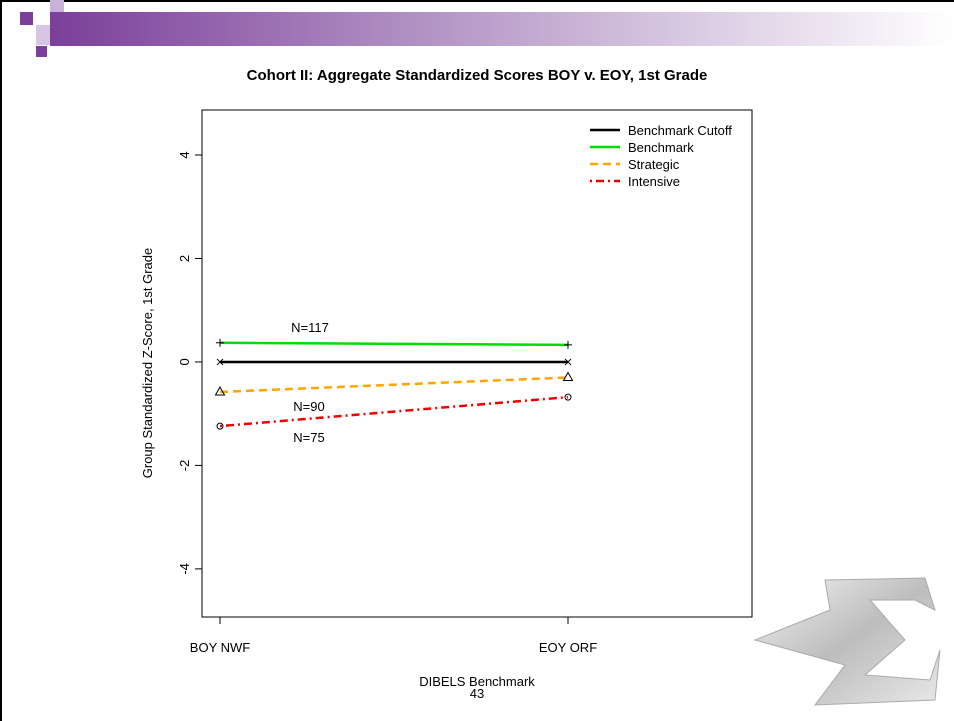 The height and width of the screenshot is (721, 954). I want to click on legend-label: Benchmark, so click(661, 147).